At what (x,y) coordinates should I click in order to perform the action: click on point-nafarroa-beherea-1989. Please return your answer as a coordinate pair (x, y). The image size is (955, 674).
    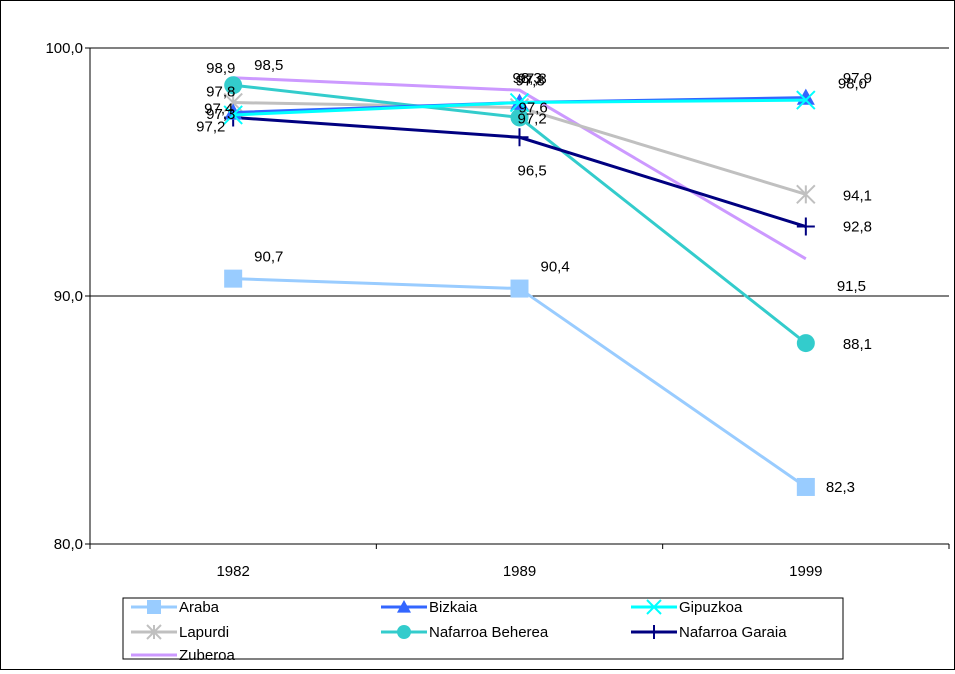
    Looking at the image, I should click on (519, 117).